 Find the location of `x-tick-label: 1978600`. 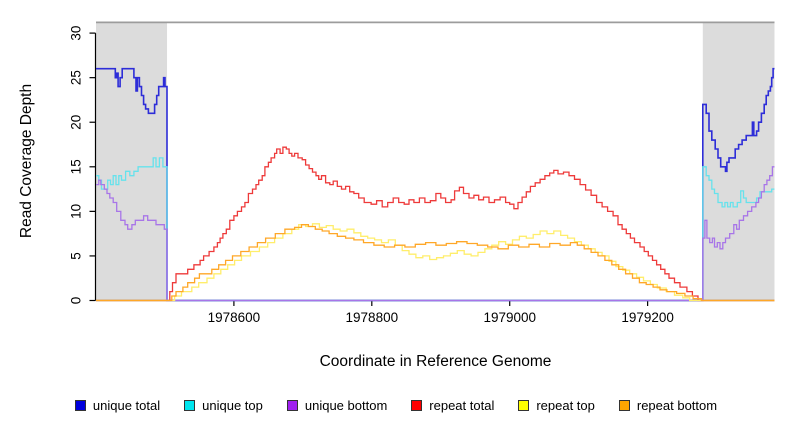

x-tick-label: 1978600 is located at coordinates (234, 317).